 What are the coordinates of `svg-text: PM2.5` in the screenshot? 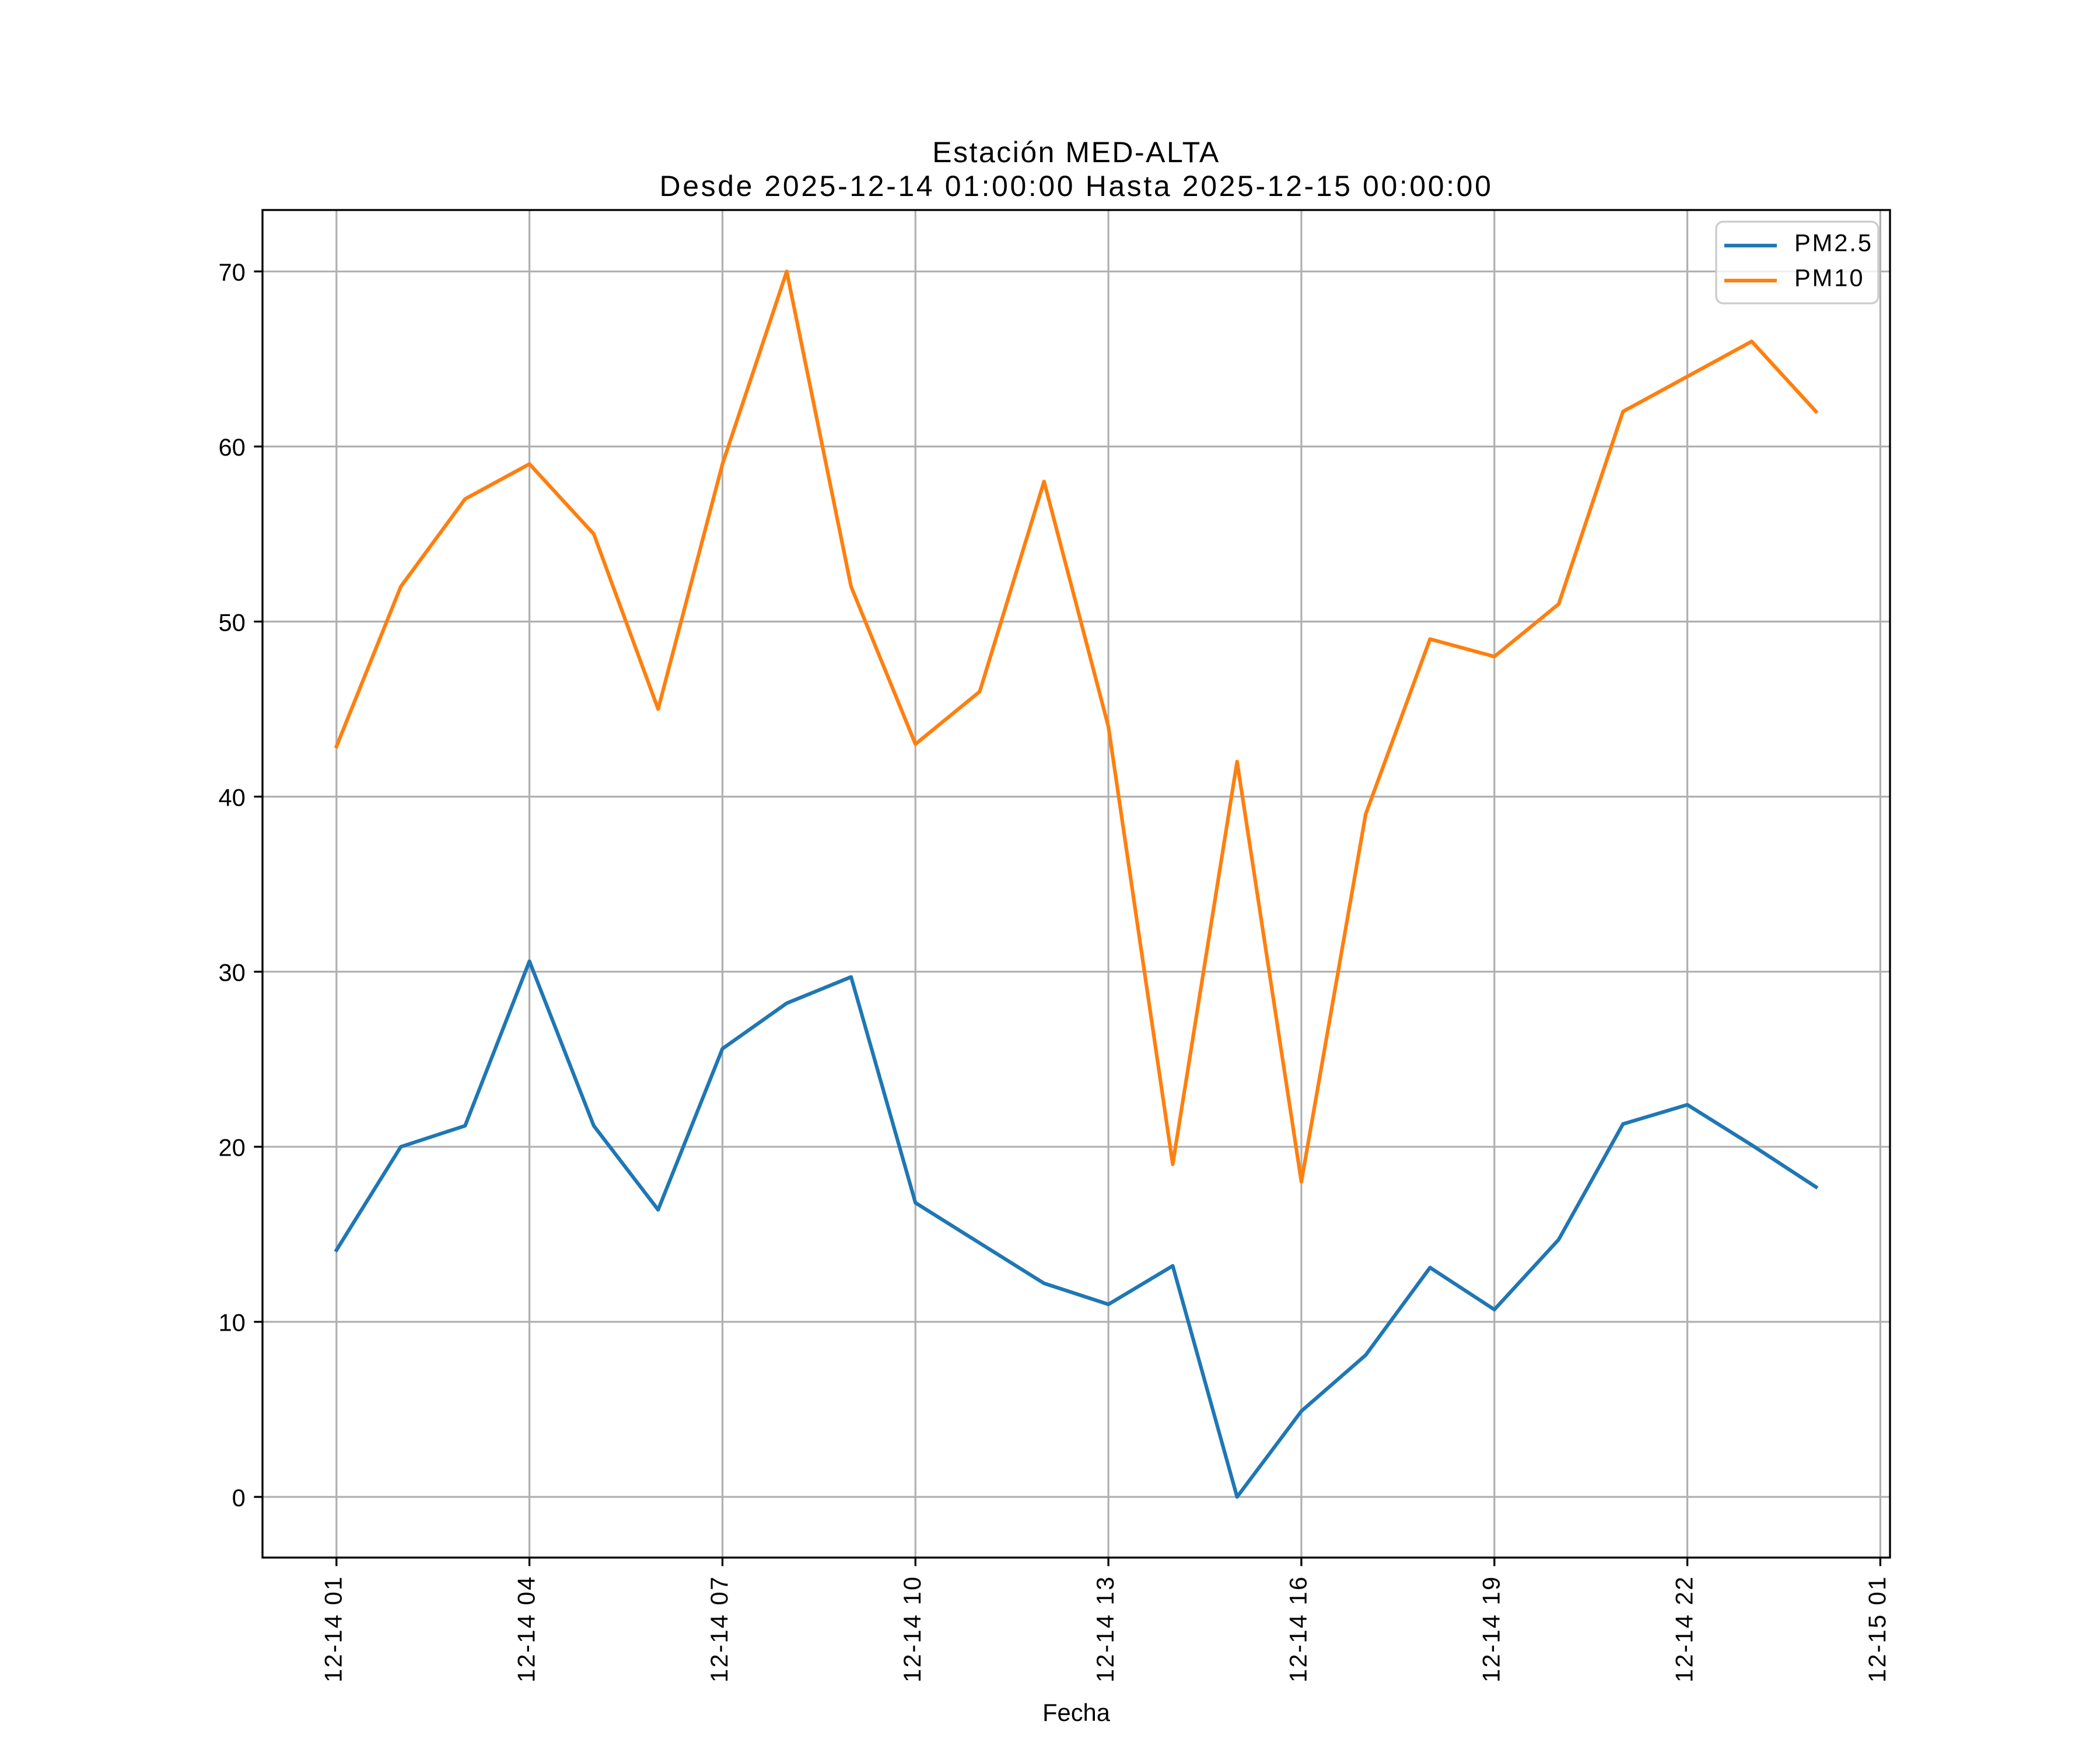 It's located at (1833, 243).